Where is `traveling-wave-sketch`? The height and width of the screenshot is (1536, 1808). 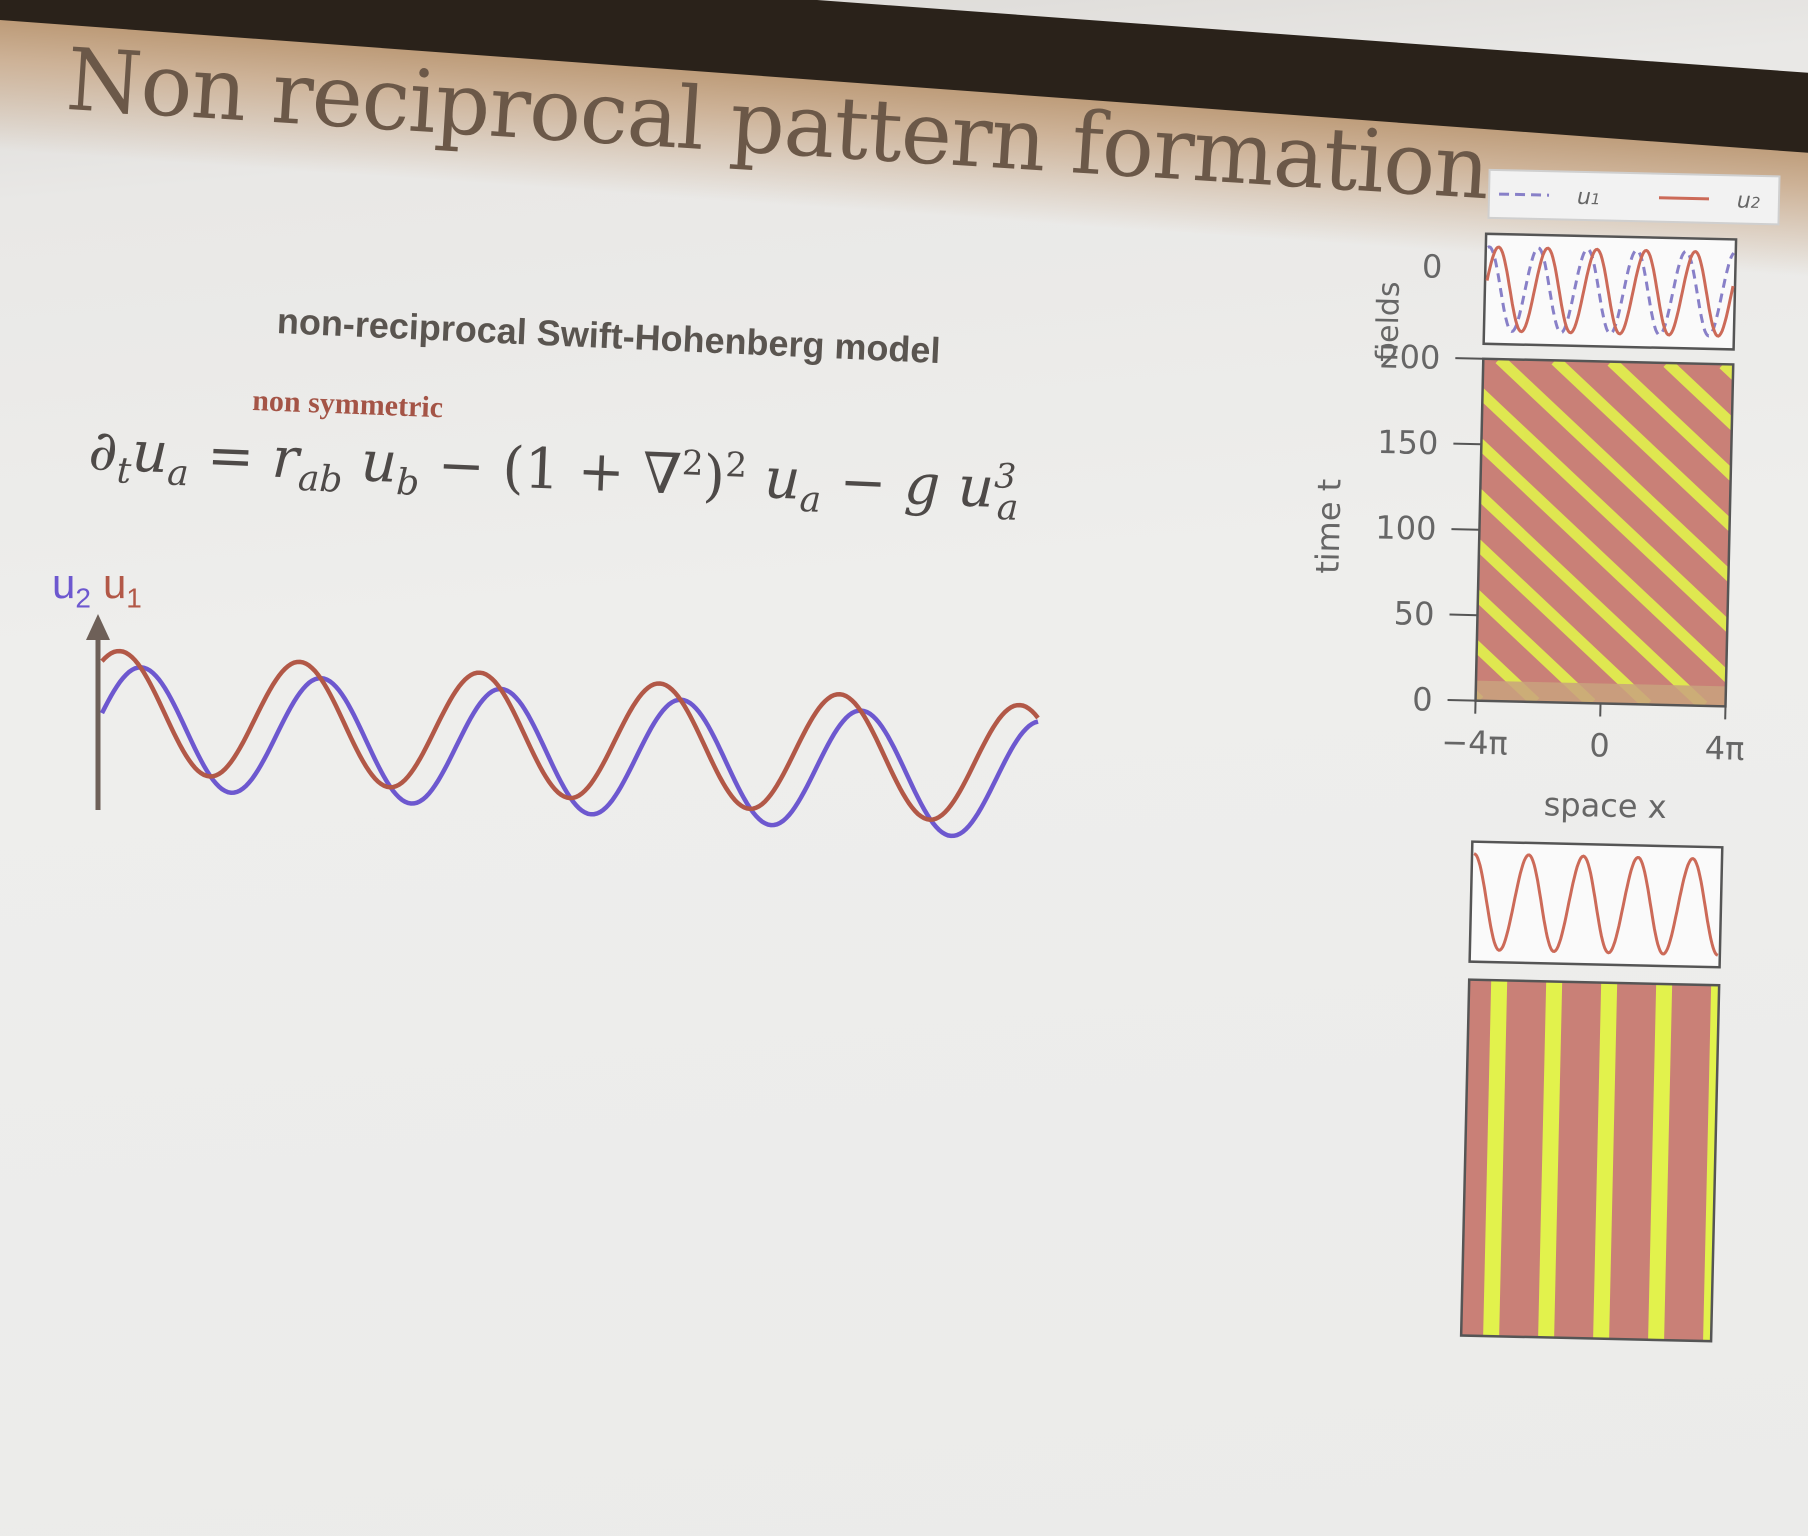
traveling-wave-sketch is located at coordinates (563, 726).